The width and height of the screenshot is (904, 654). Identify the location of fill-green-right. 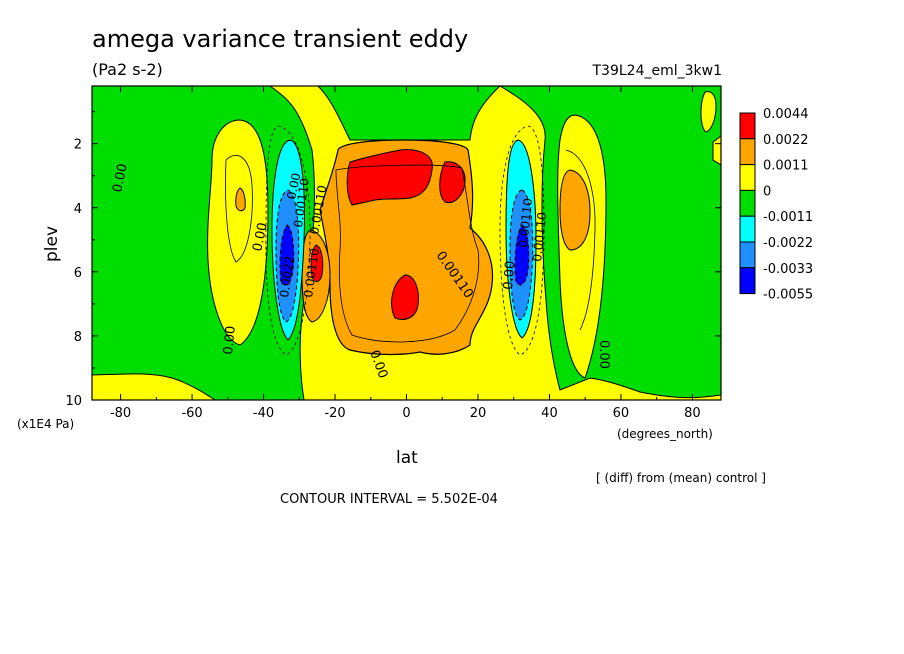
(610, 242).